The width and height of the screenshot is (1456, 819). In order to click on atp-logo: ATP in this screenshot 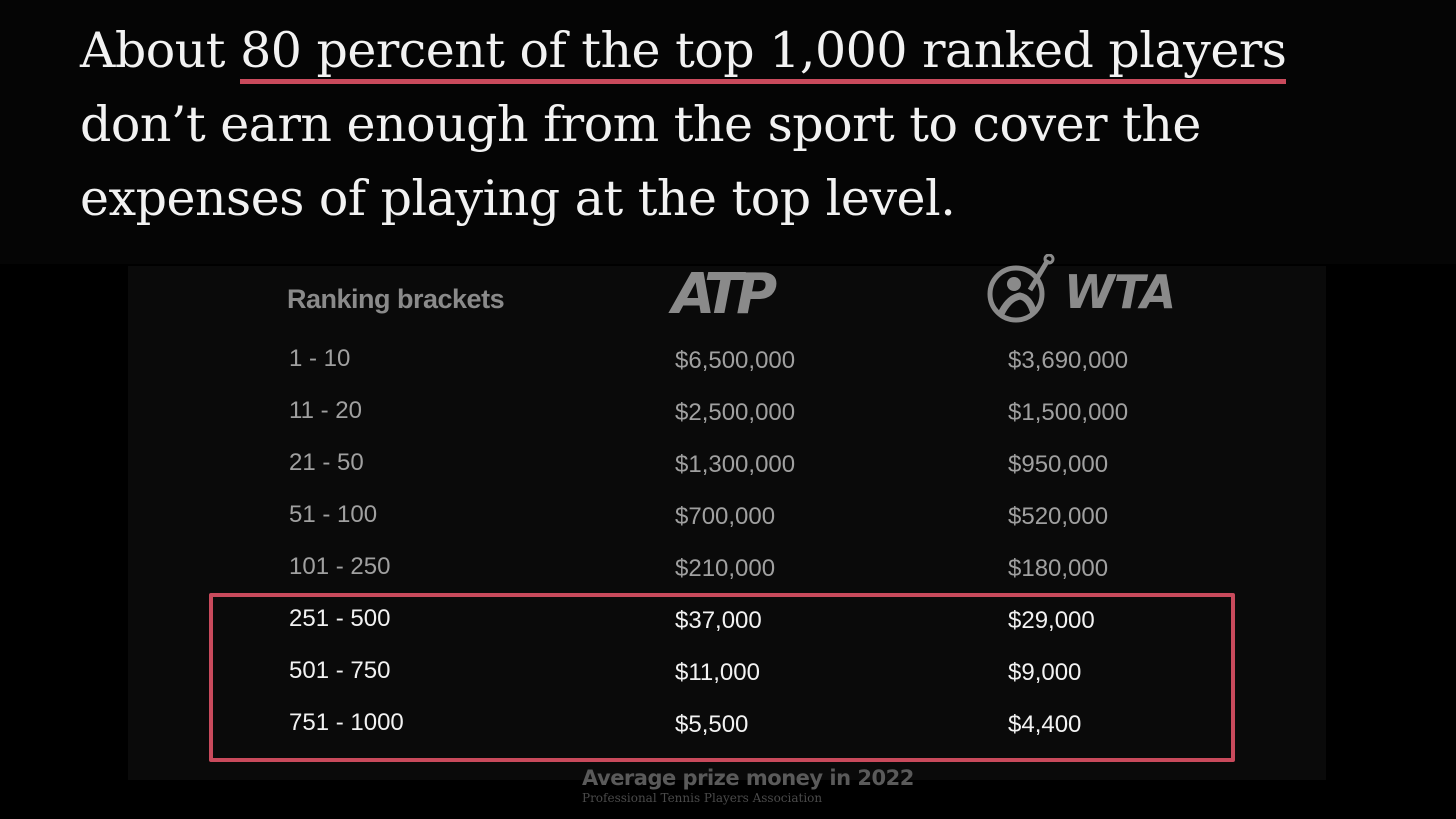, I will do `click(724, 294)`.